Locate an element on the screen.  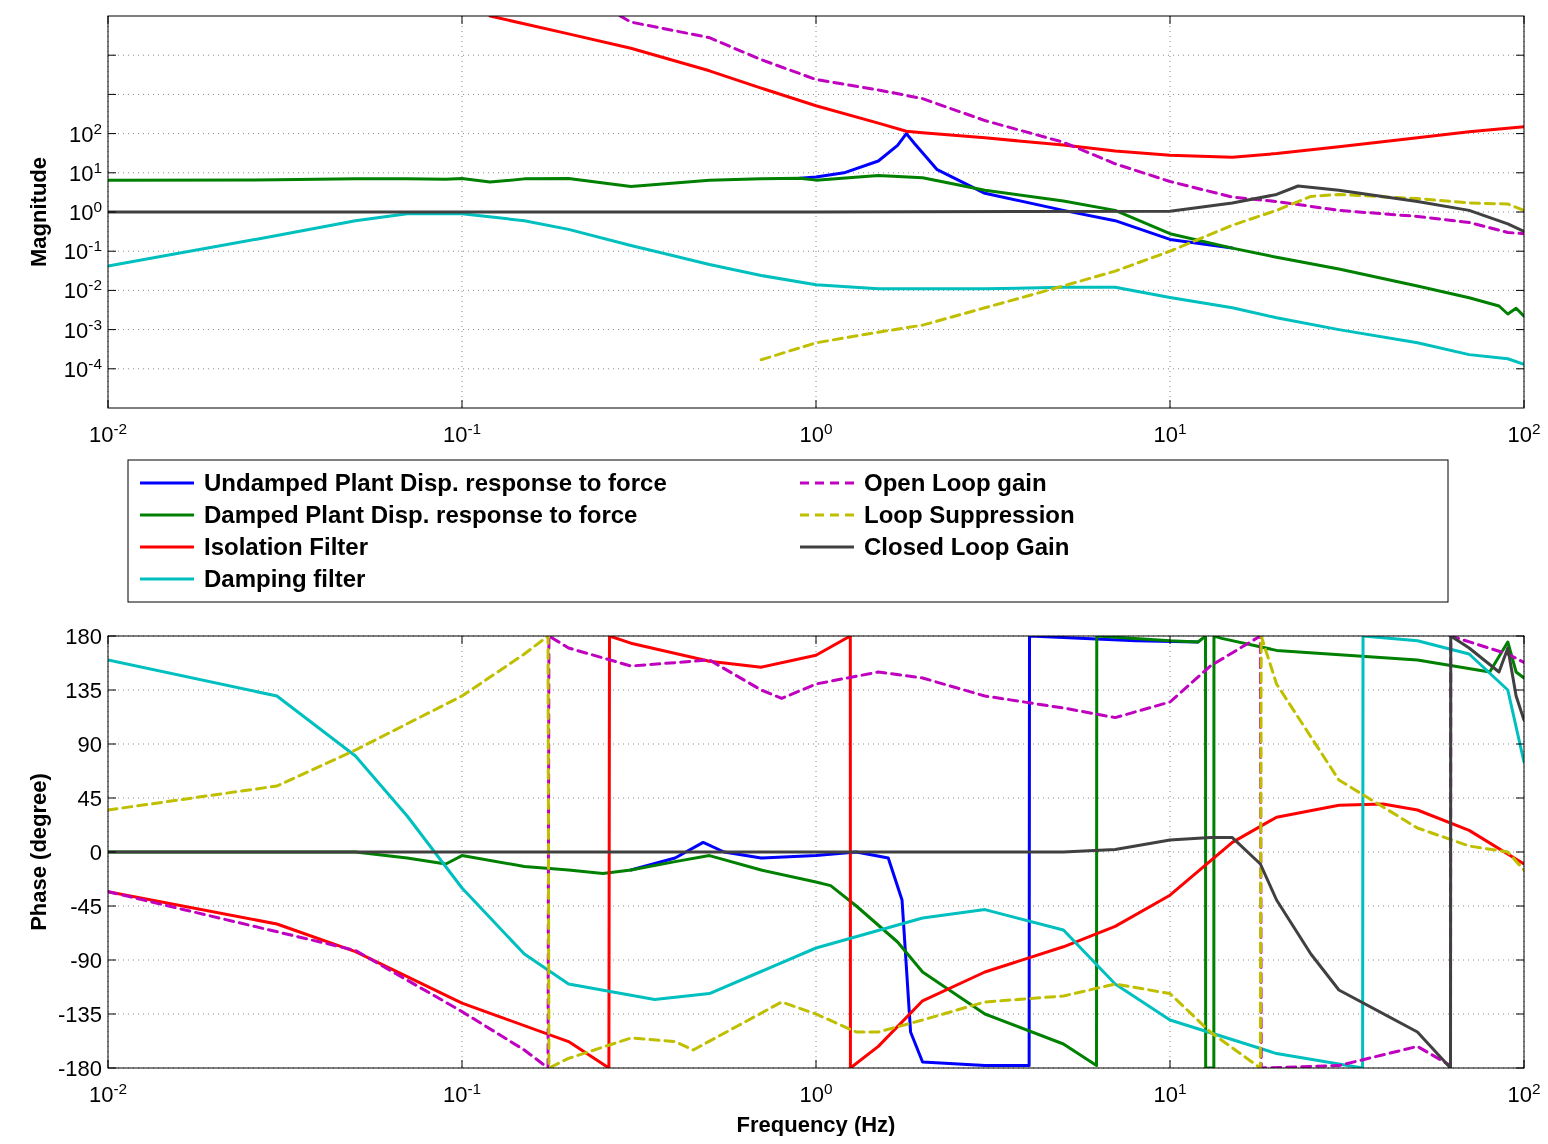
x-axis-title: Frequency (Hz) is located at coordinates (816, 1124).